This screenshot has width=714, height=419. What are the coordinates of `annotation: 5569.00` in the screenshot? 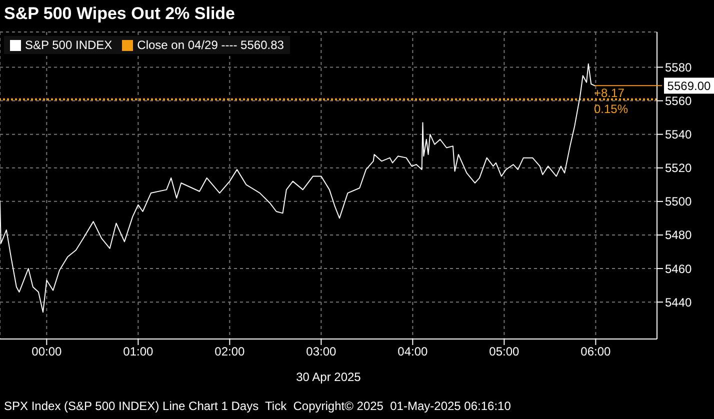 It's located at (689, 86).